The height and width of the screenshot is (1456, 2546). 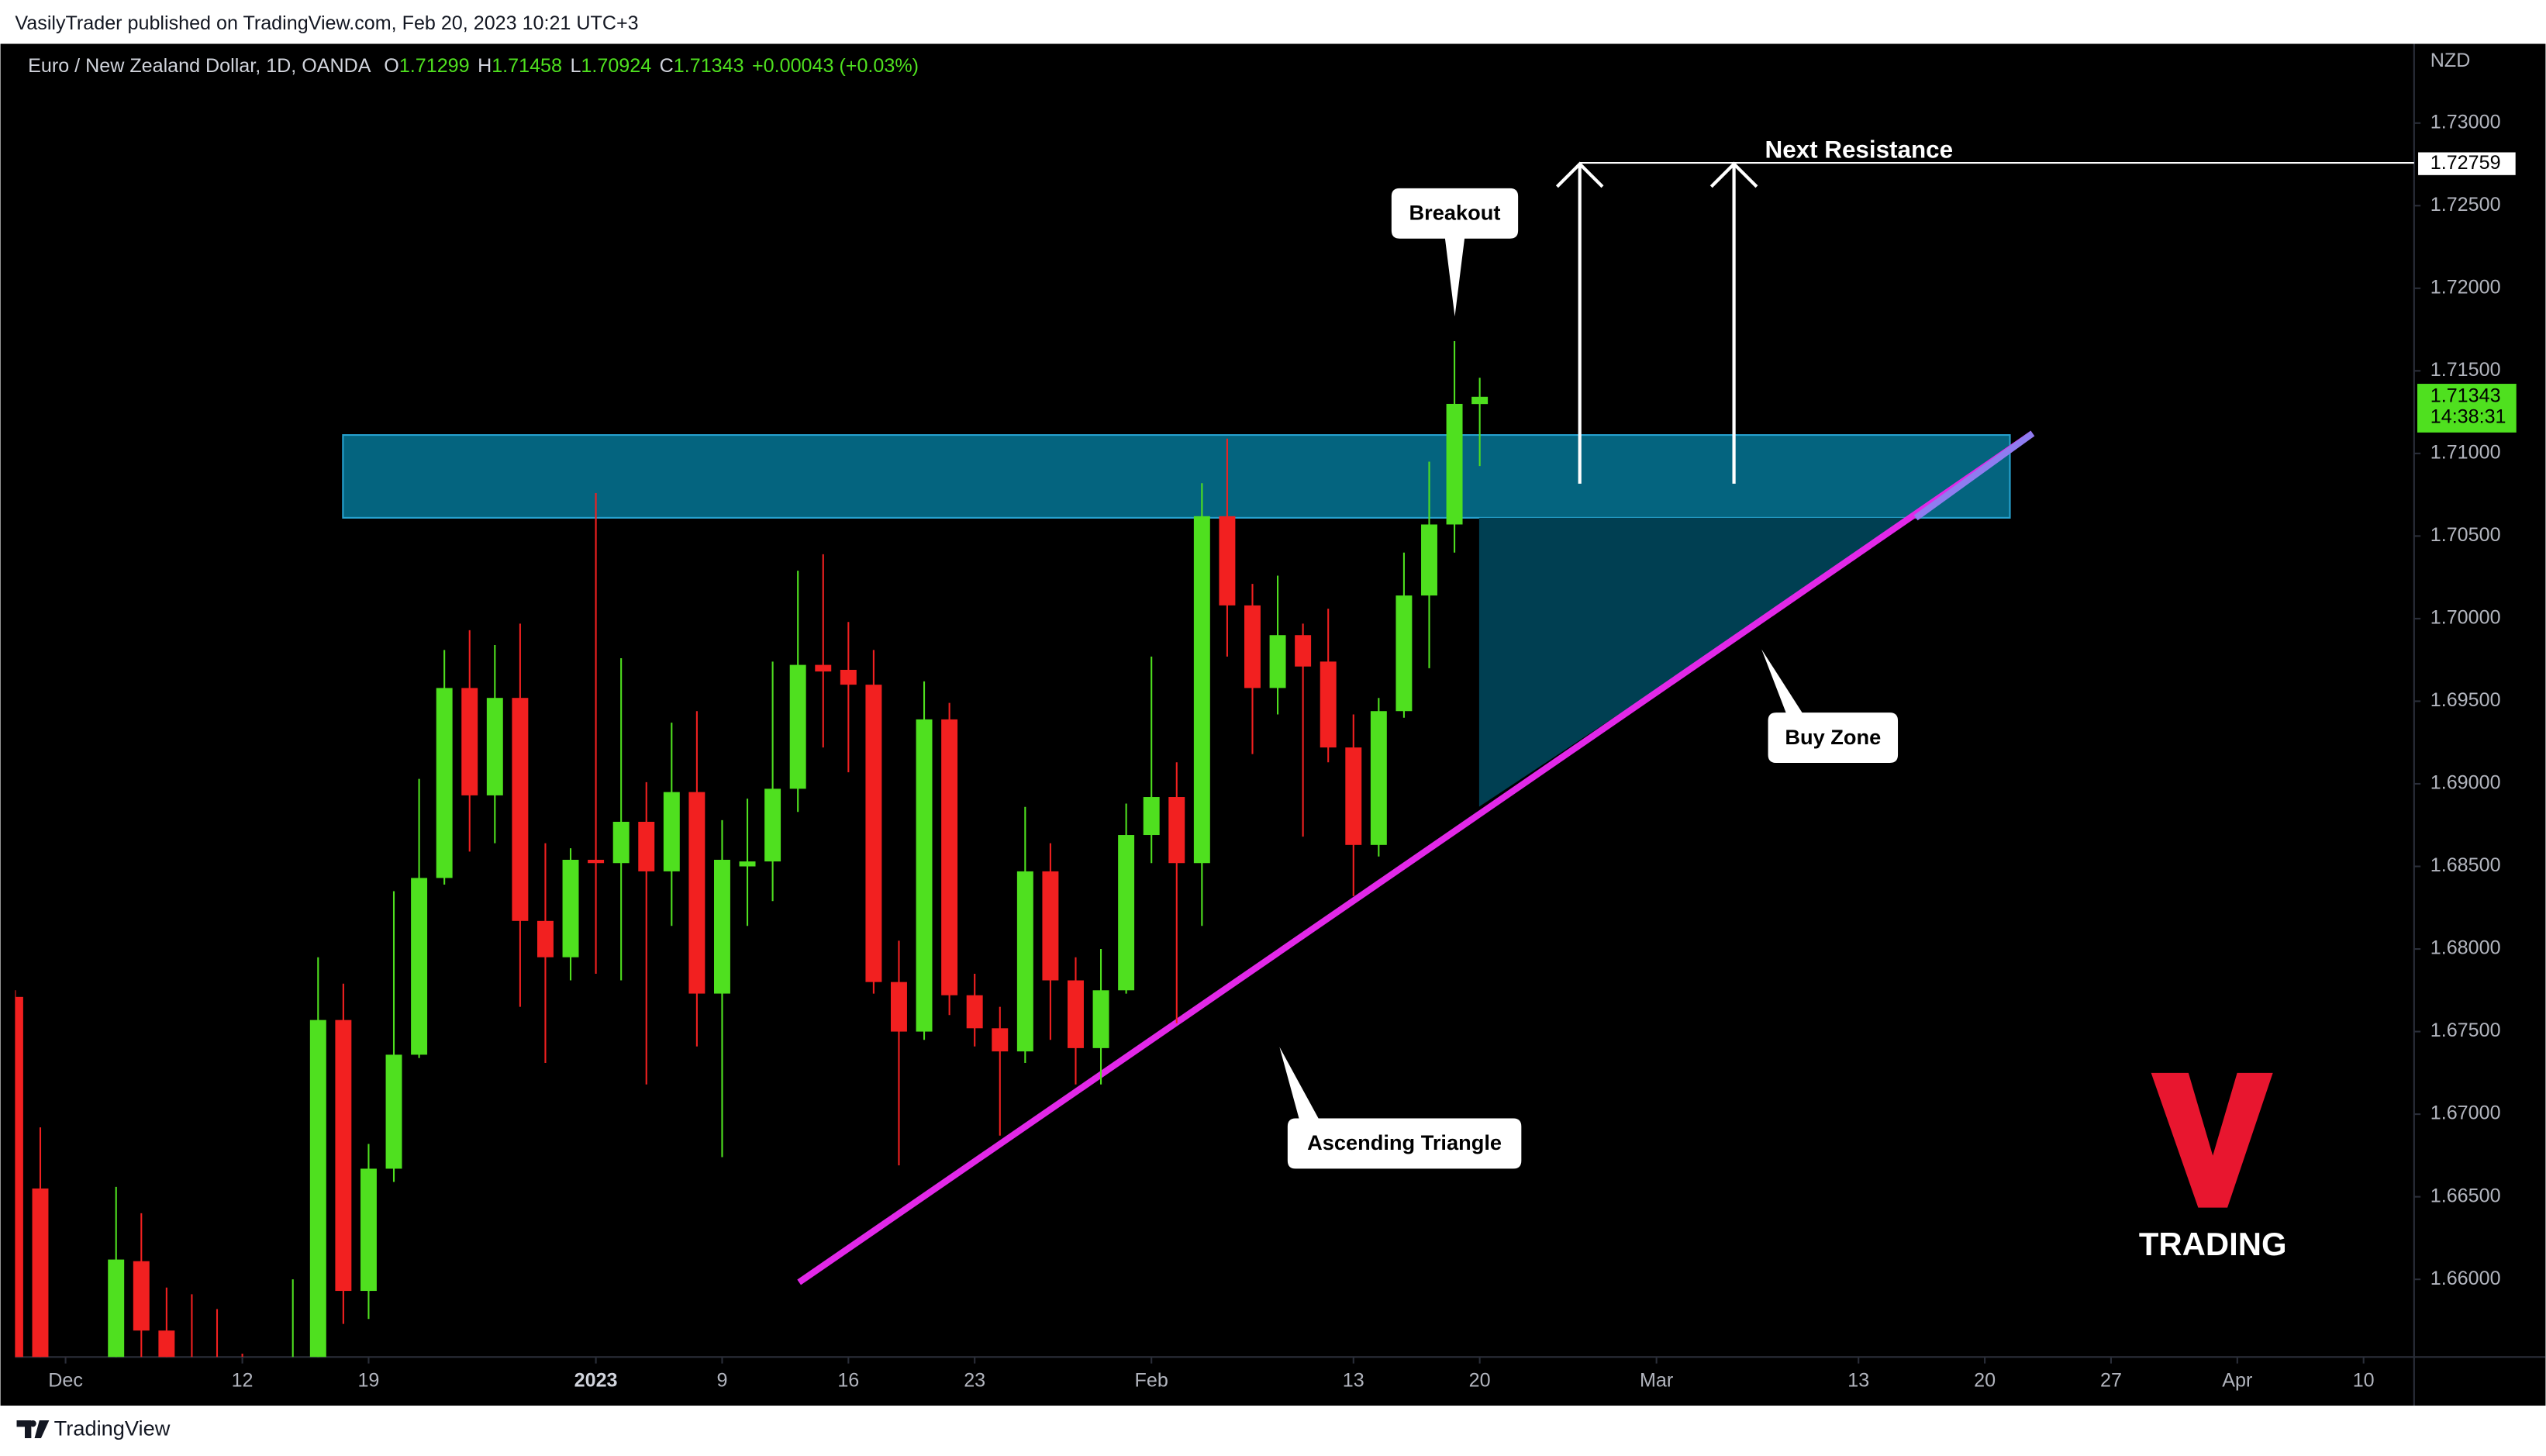 I want to click on legend-value: 1.71458, so click(x=527, y=65).